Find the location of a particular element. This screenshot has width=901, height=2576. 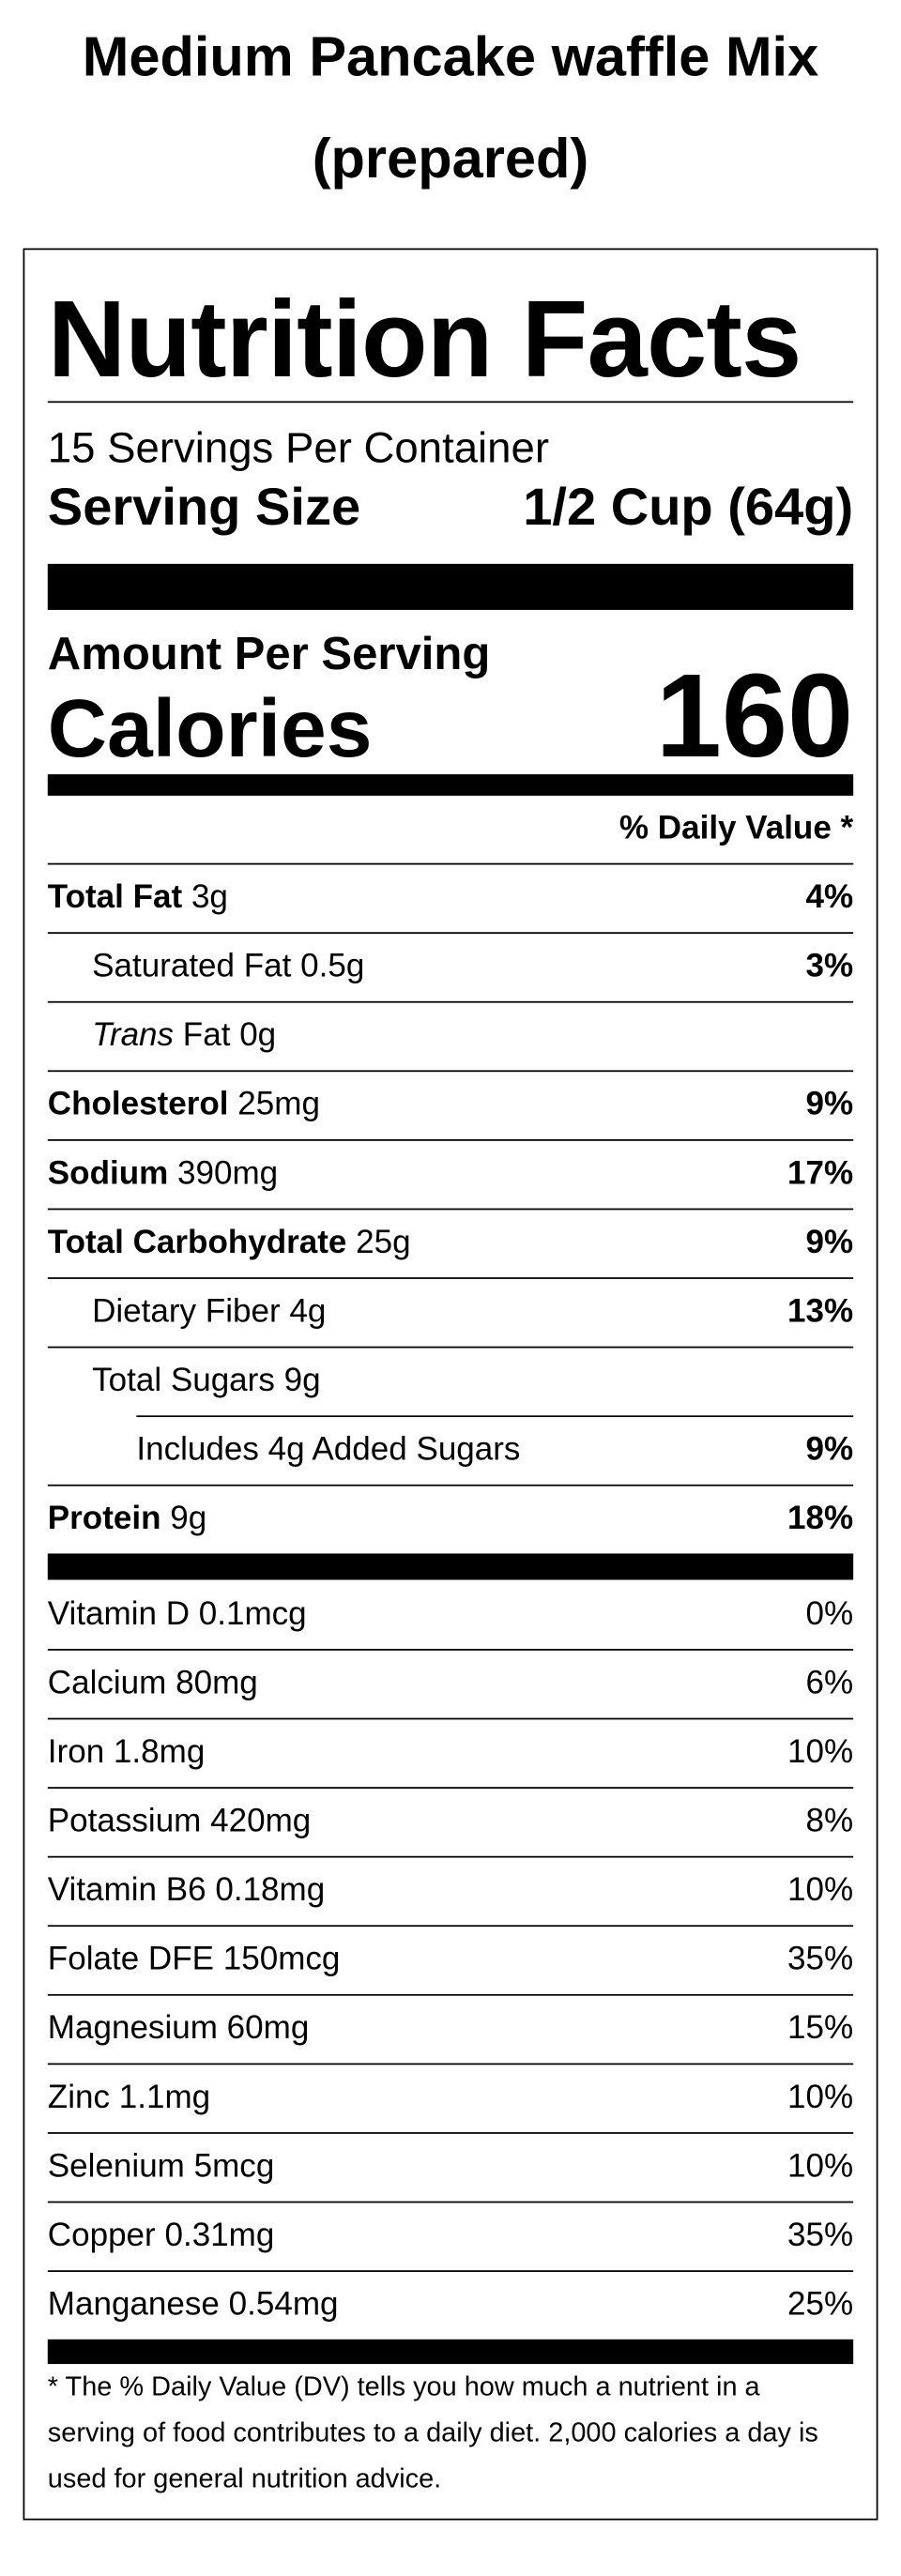

nutrient-amount: 0.5g is located at coordinates (333, 967).